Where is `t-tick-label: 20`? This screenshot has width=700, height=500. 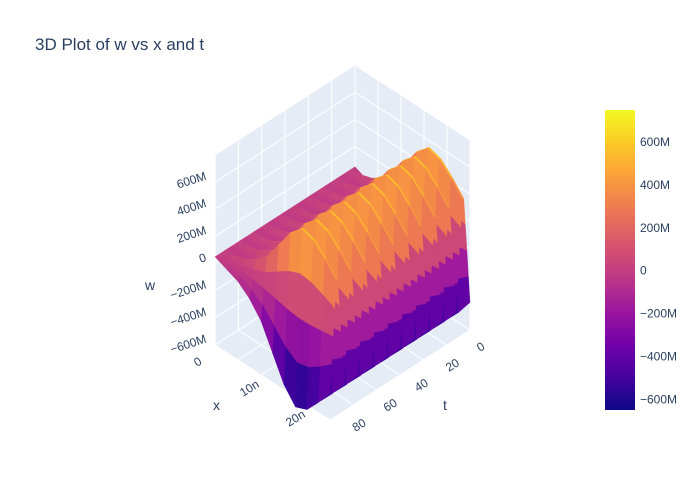 t-tick-label: 20 is located at coordinates (452, 364).